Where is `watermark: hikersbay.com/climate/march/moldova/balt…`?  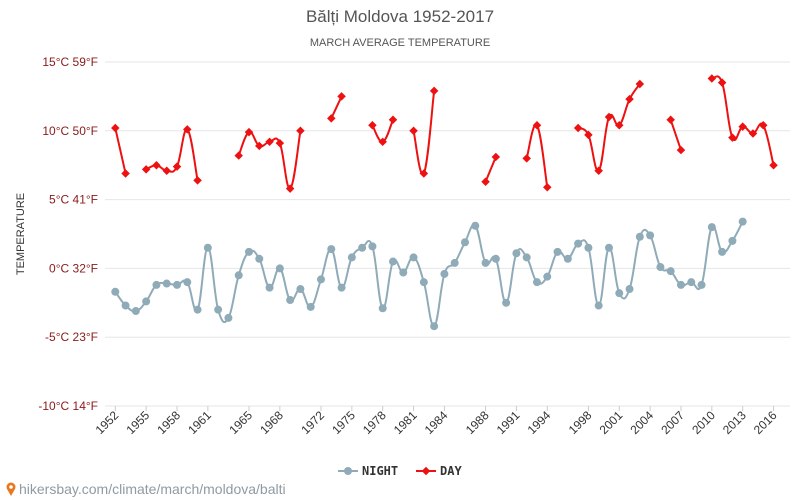 watermark: hikersbay.com/climate/march/moldova/balt… is located at coordinates (146, 489).